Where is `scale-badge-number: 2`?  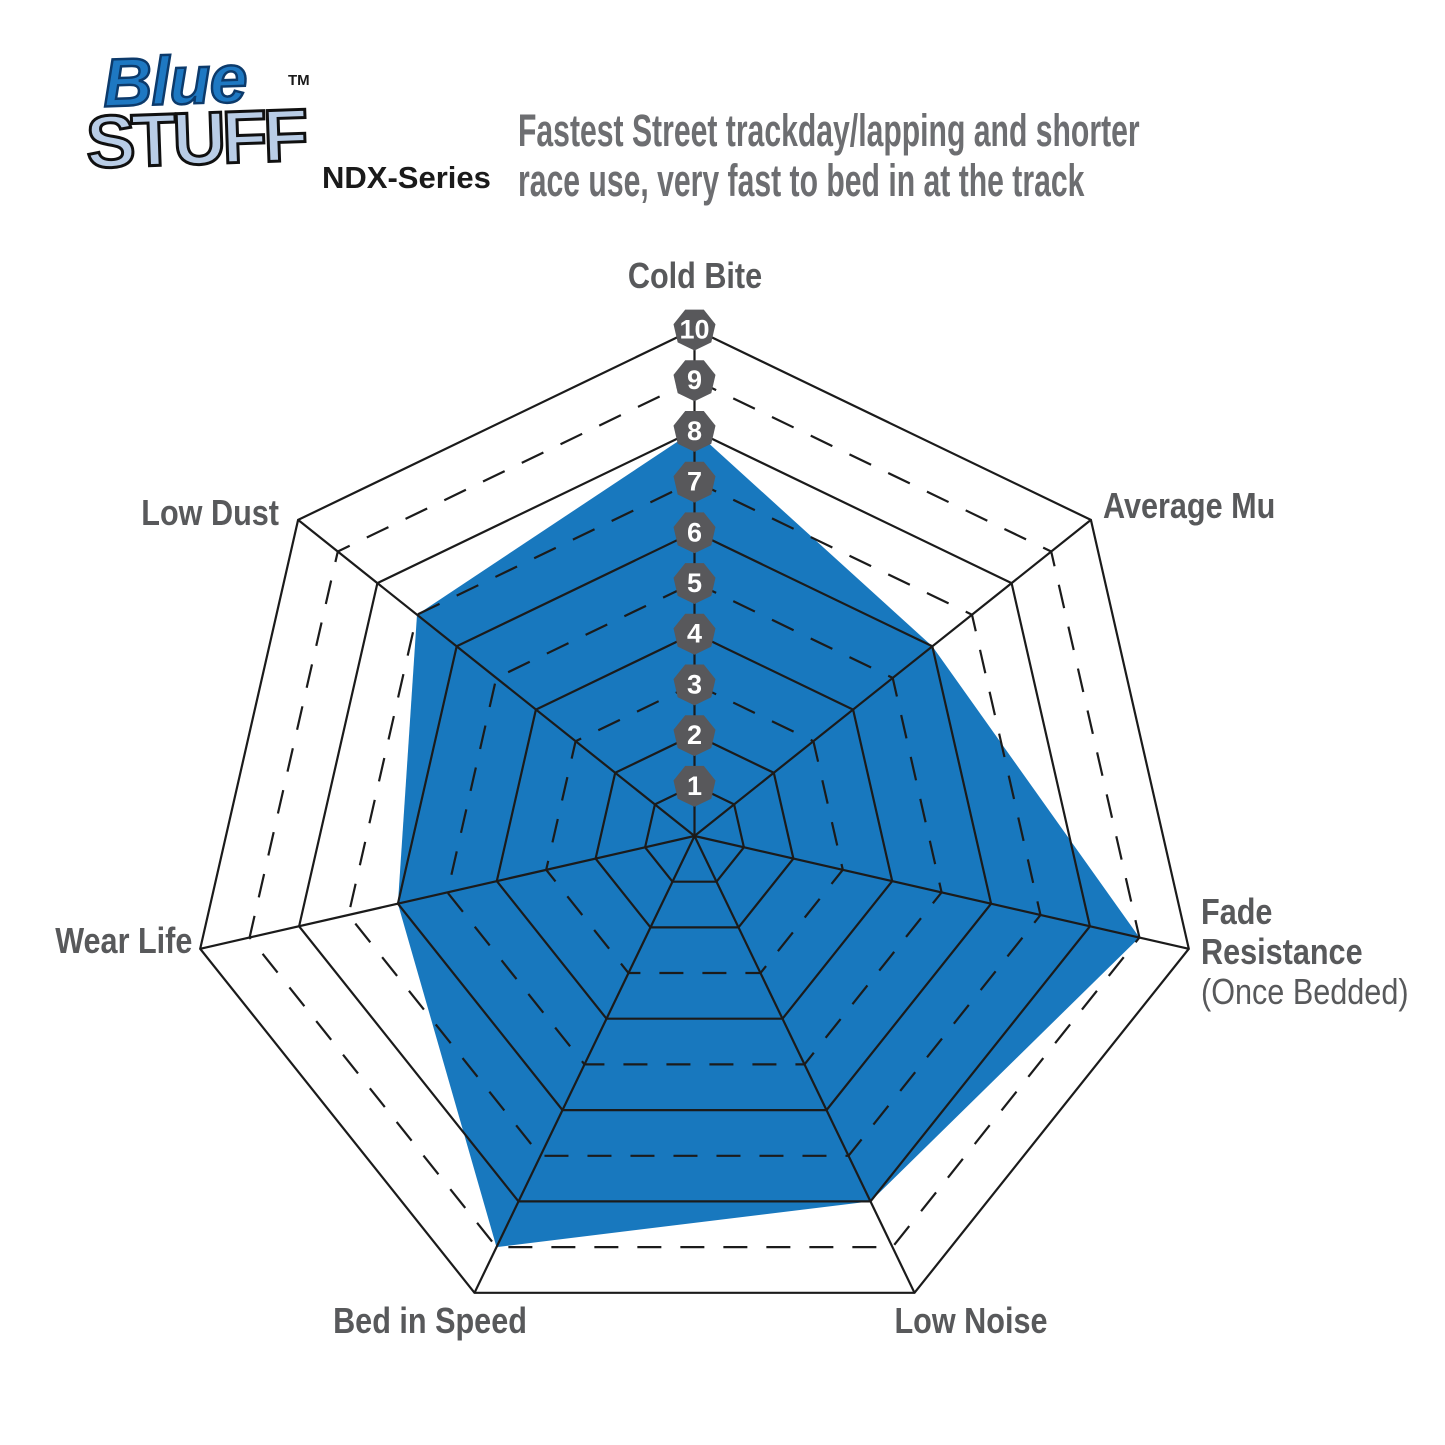
scale-badge-number: 2 is located at coordinates (694, 735).